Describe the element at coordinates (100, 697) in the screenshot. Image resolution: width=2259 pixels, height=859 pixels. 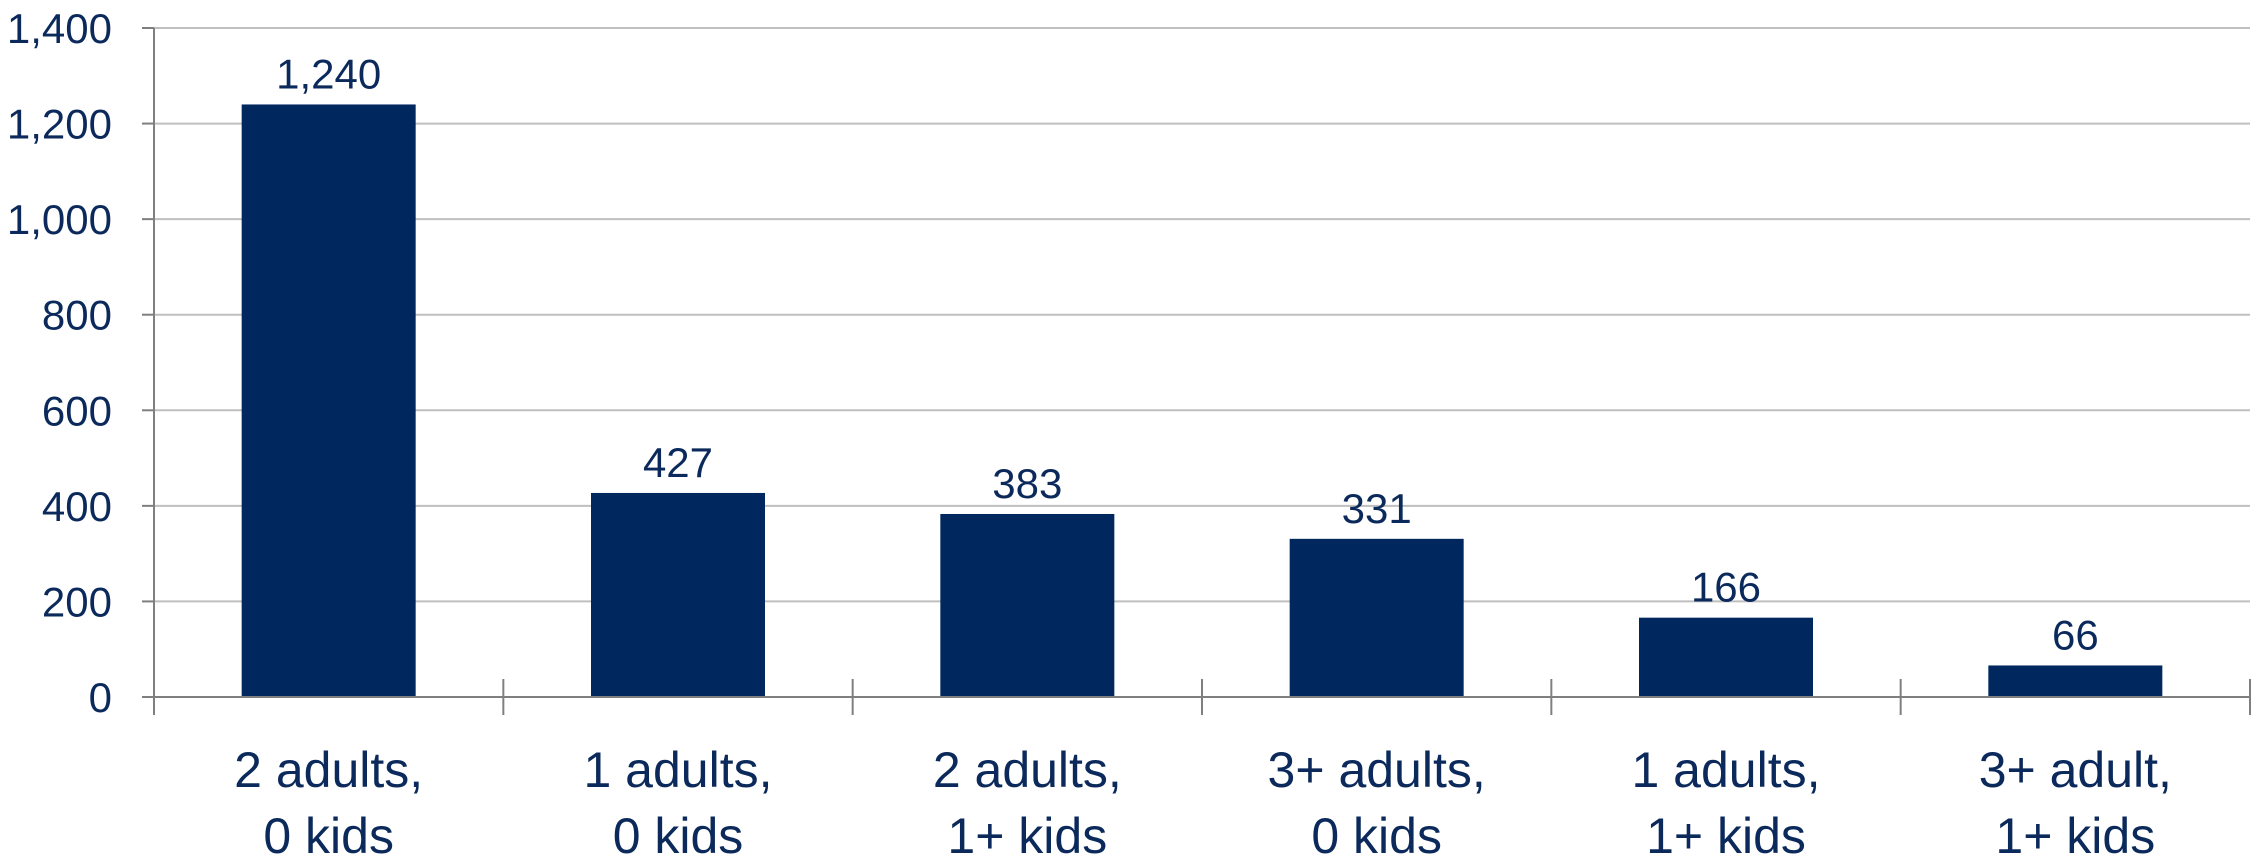
I see `y-tick-label: 0` at that location.